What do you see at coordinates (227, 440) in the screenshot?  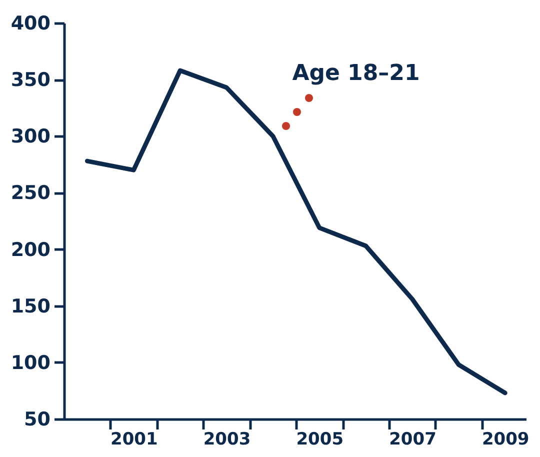 I see `x-tick-label: 2003` at bounding box center [227, 440].